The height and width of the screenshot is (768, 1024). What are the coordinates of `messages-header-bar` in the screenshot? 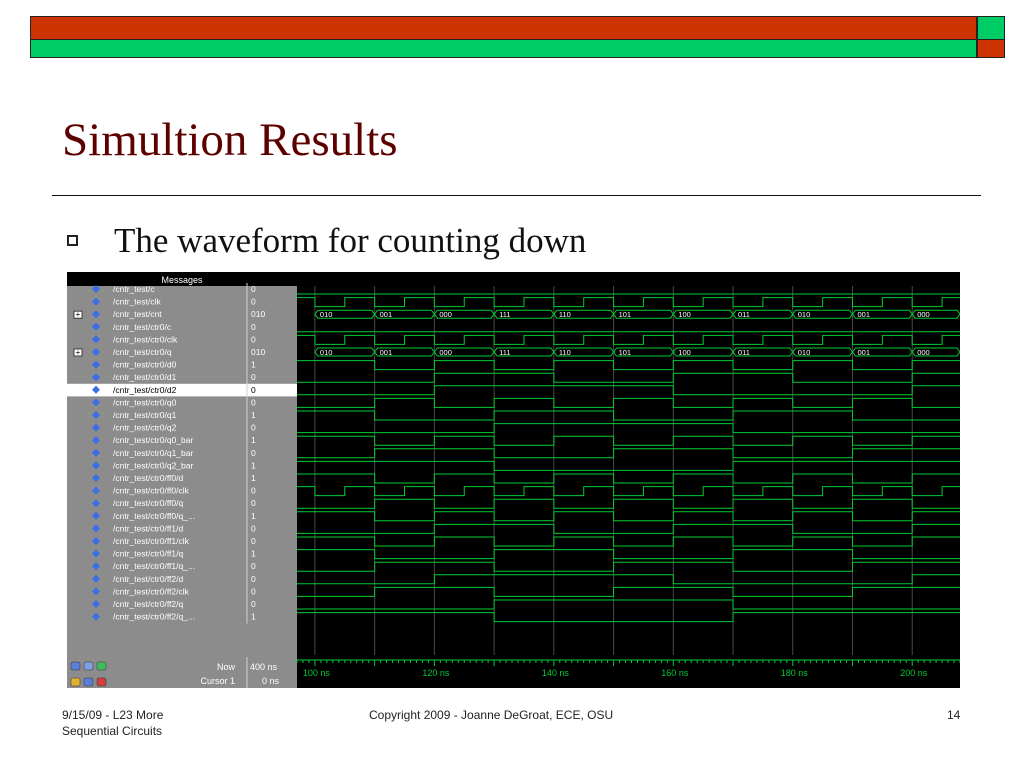 It's located at (182, 279).